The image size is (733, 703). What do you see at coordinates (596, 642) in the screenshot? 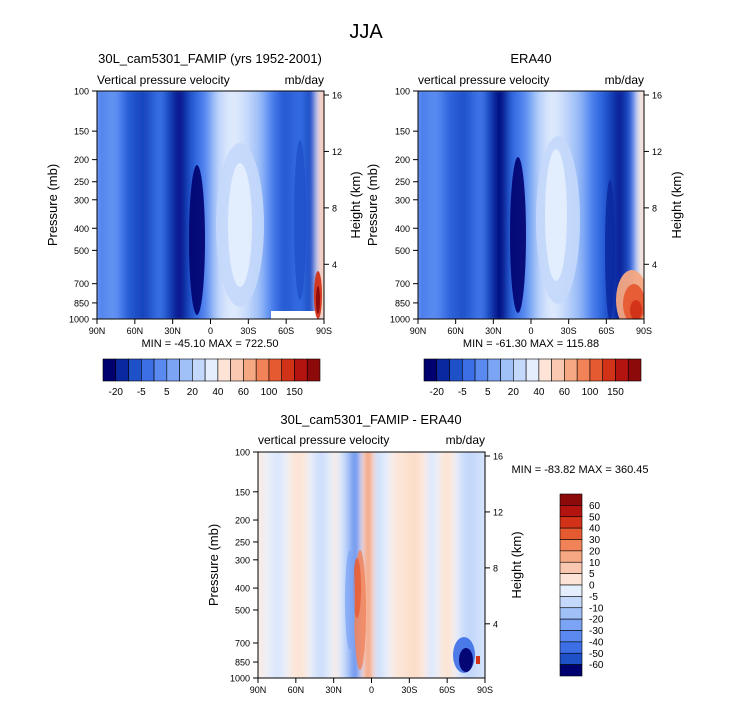
I see `colorbar-label: -40` at bounding box center [596, 642].